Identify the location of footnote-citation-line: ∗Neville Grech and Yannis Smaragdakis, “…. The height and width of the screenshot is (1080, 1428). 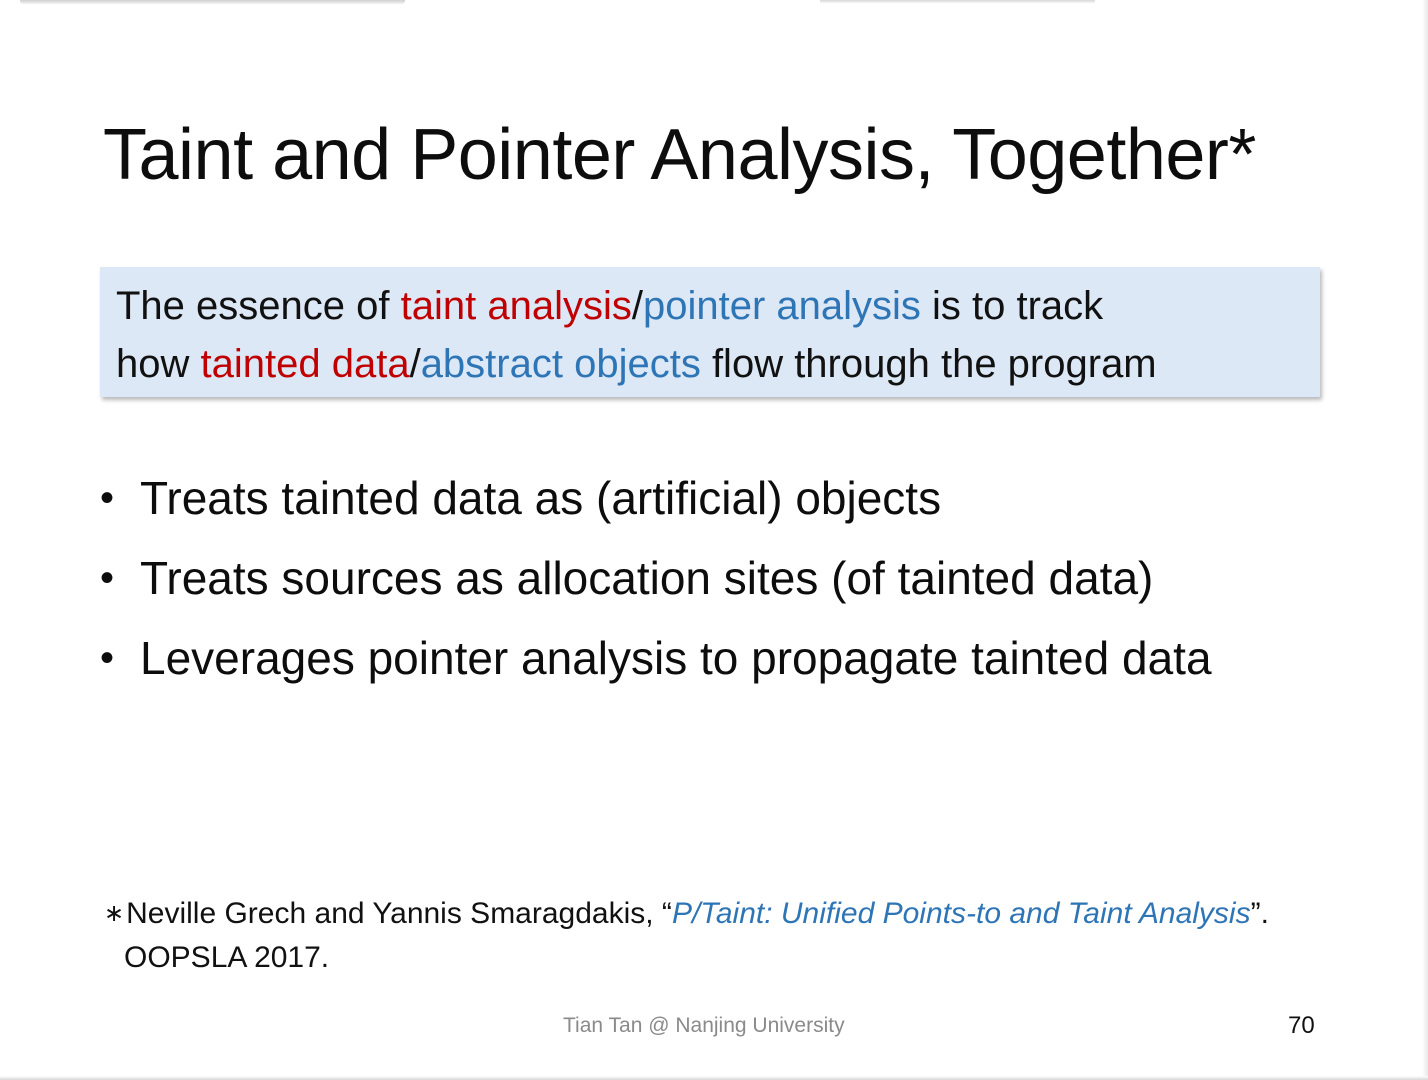
(686, 914).